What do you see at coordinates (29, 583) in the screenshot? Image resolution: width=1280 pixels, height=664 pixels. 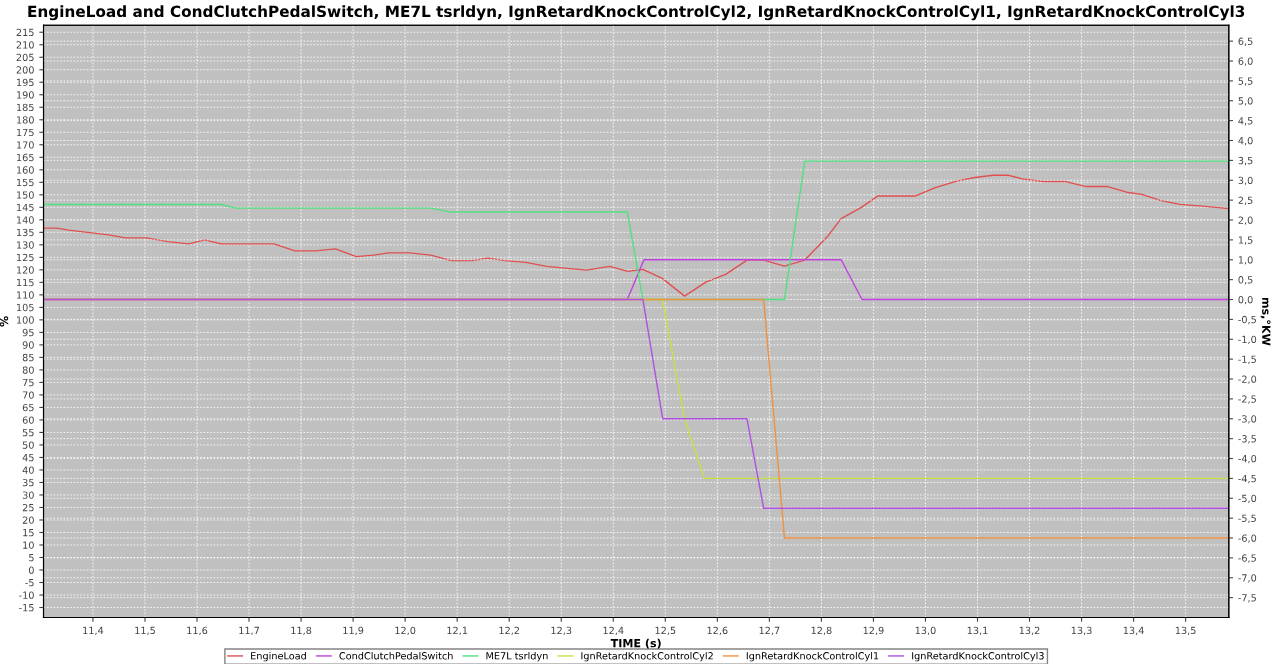 I see `y-tick-label: -5` at bounding box center [29, 583].